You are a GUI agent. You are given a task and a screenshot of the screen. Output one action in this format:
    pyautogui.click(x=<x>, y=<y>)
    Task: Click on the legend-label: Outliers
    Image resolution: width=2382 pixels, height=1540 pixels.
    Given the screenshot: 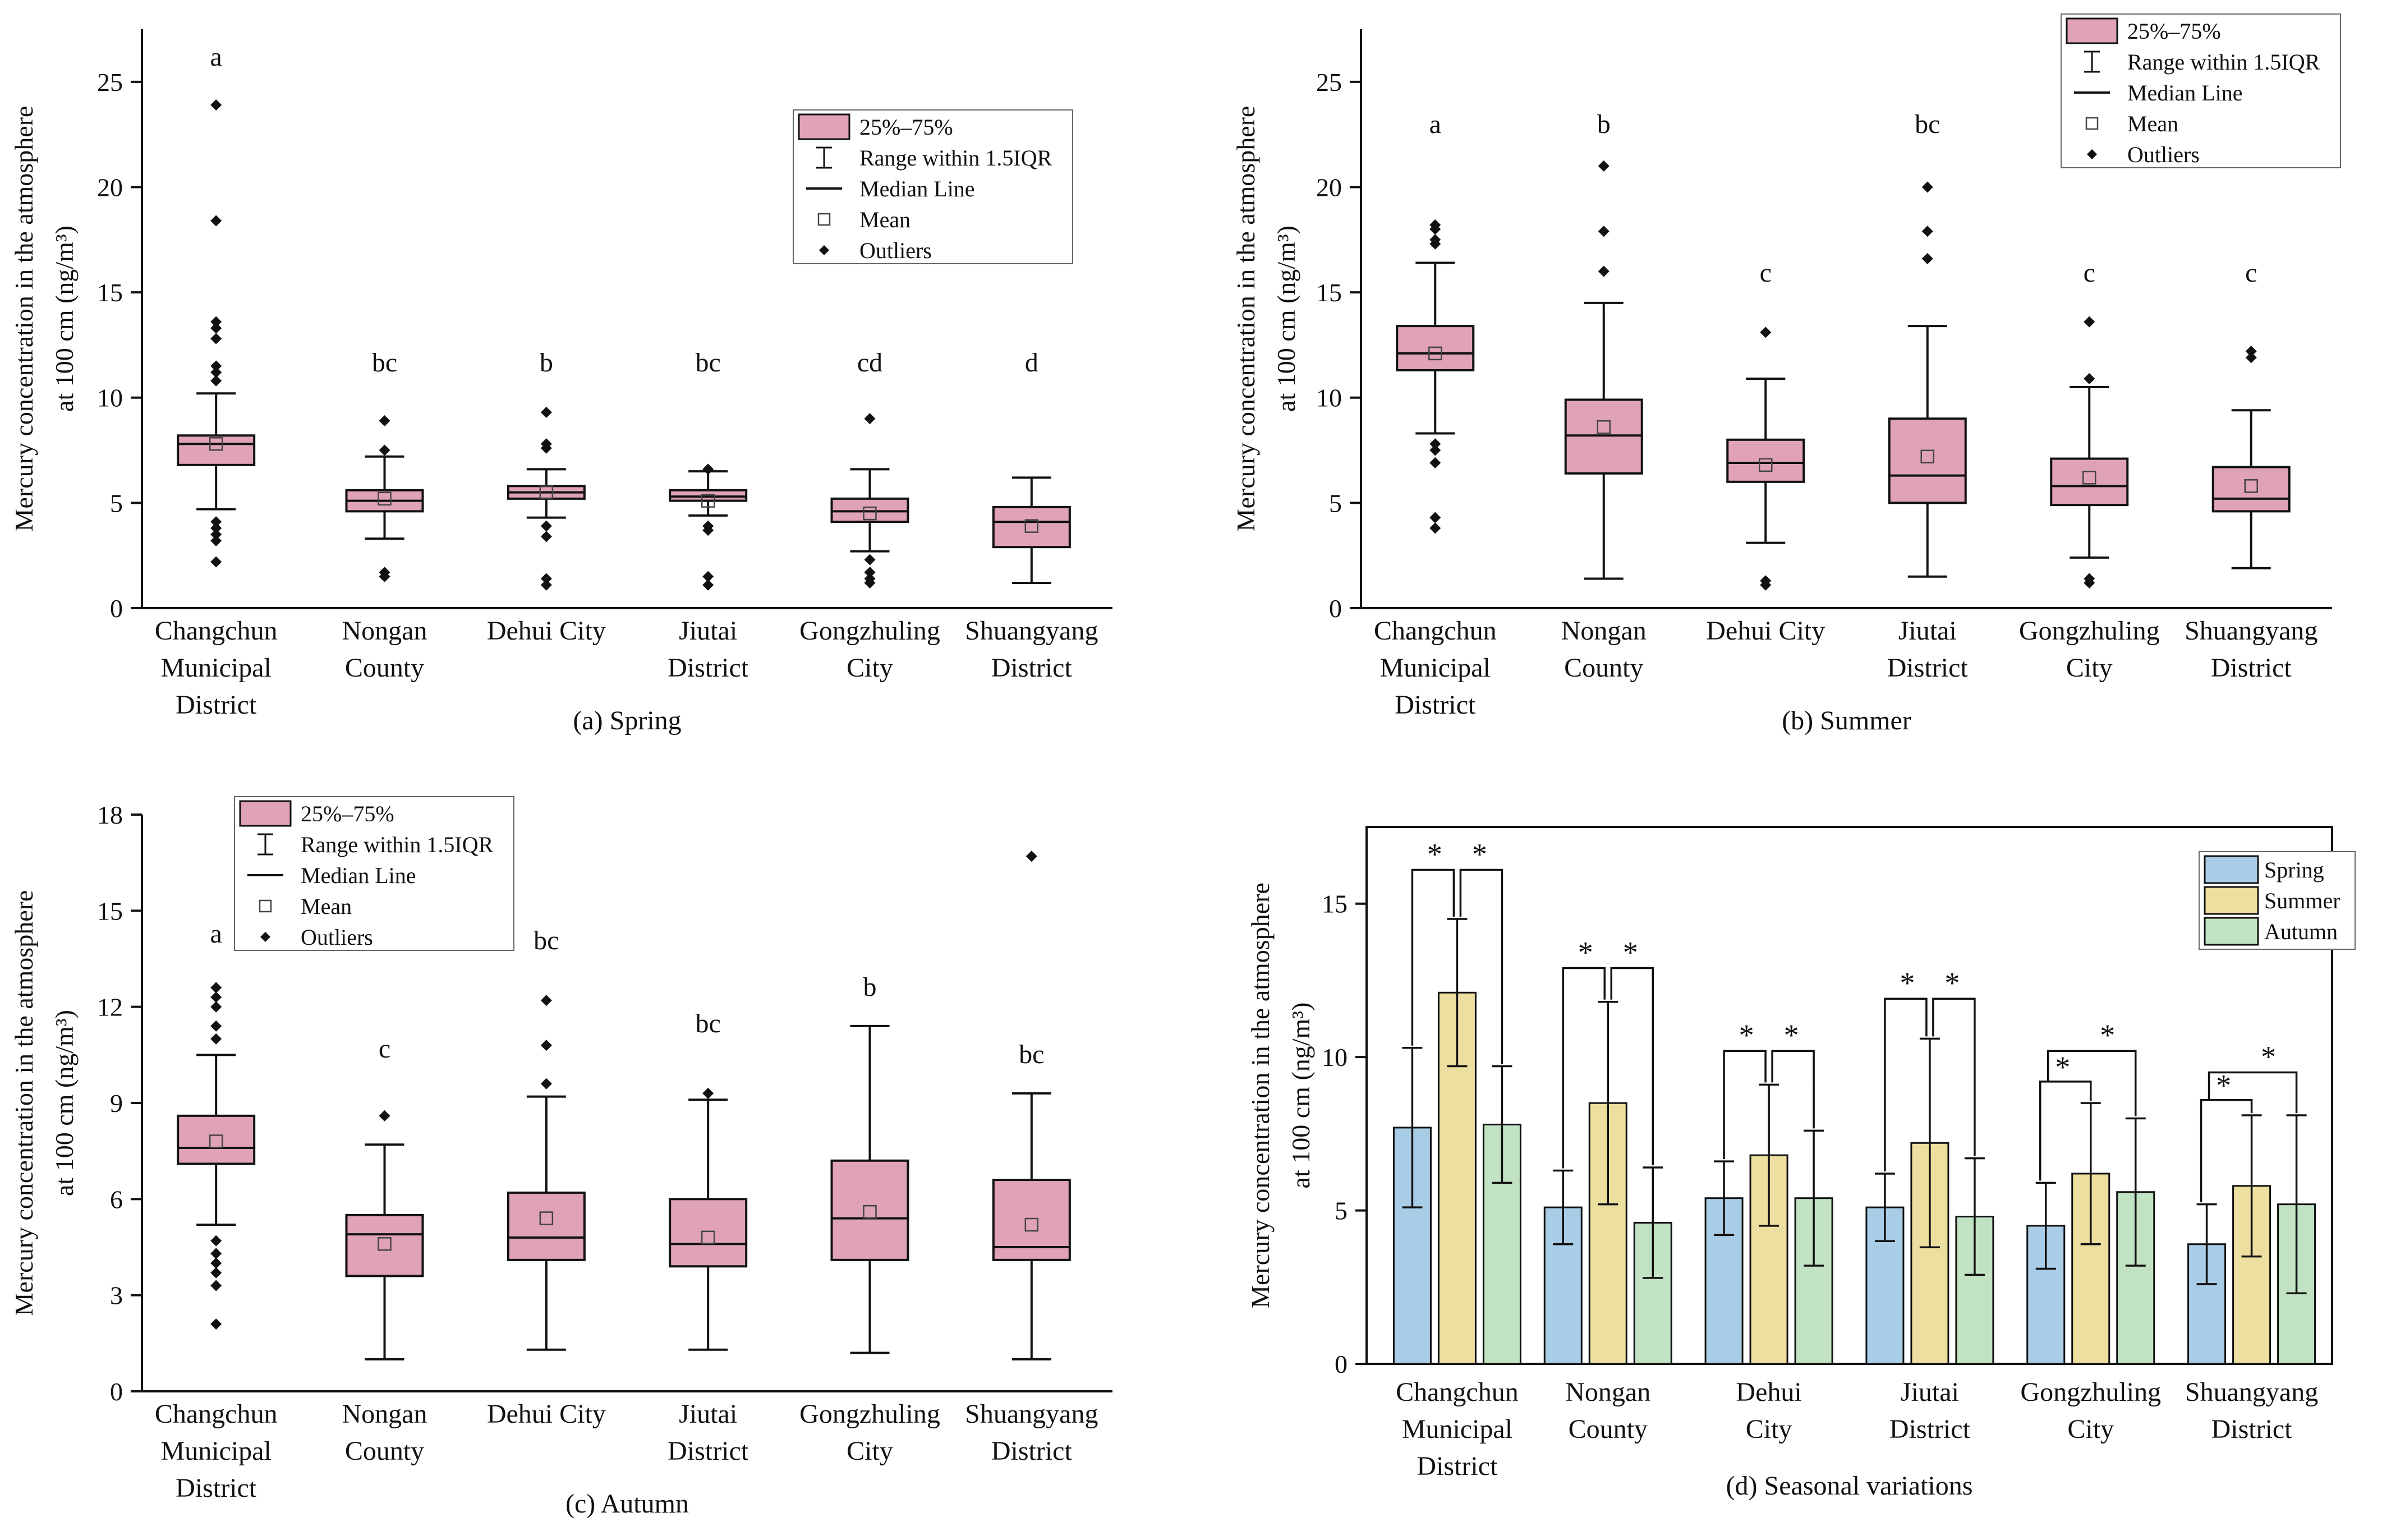 What is the action you would take?
    pyautogui.click(x=2163, y=154)
    